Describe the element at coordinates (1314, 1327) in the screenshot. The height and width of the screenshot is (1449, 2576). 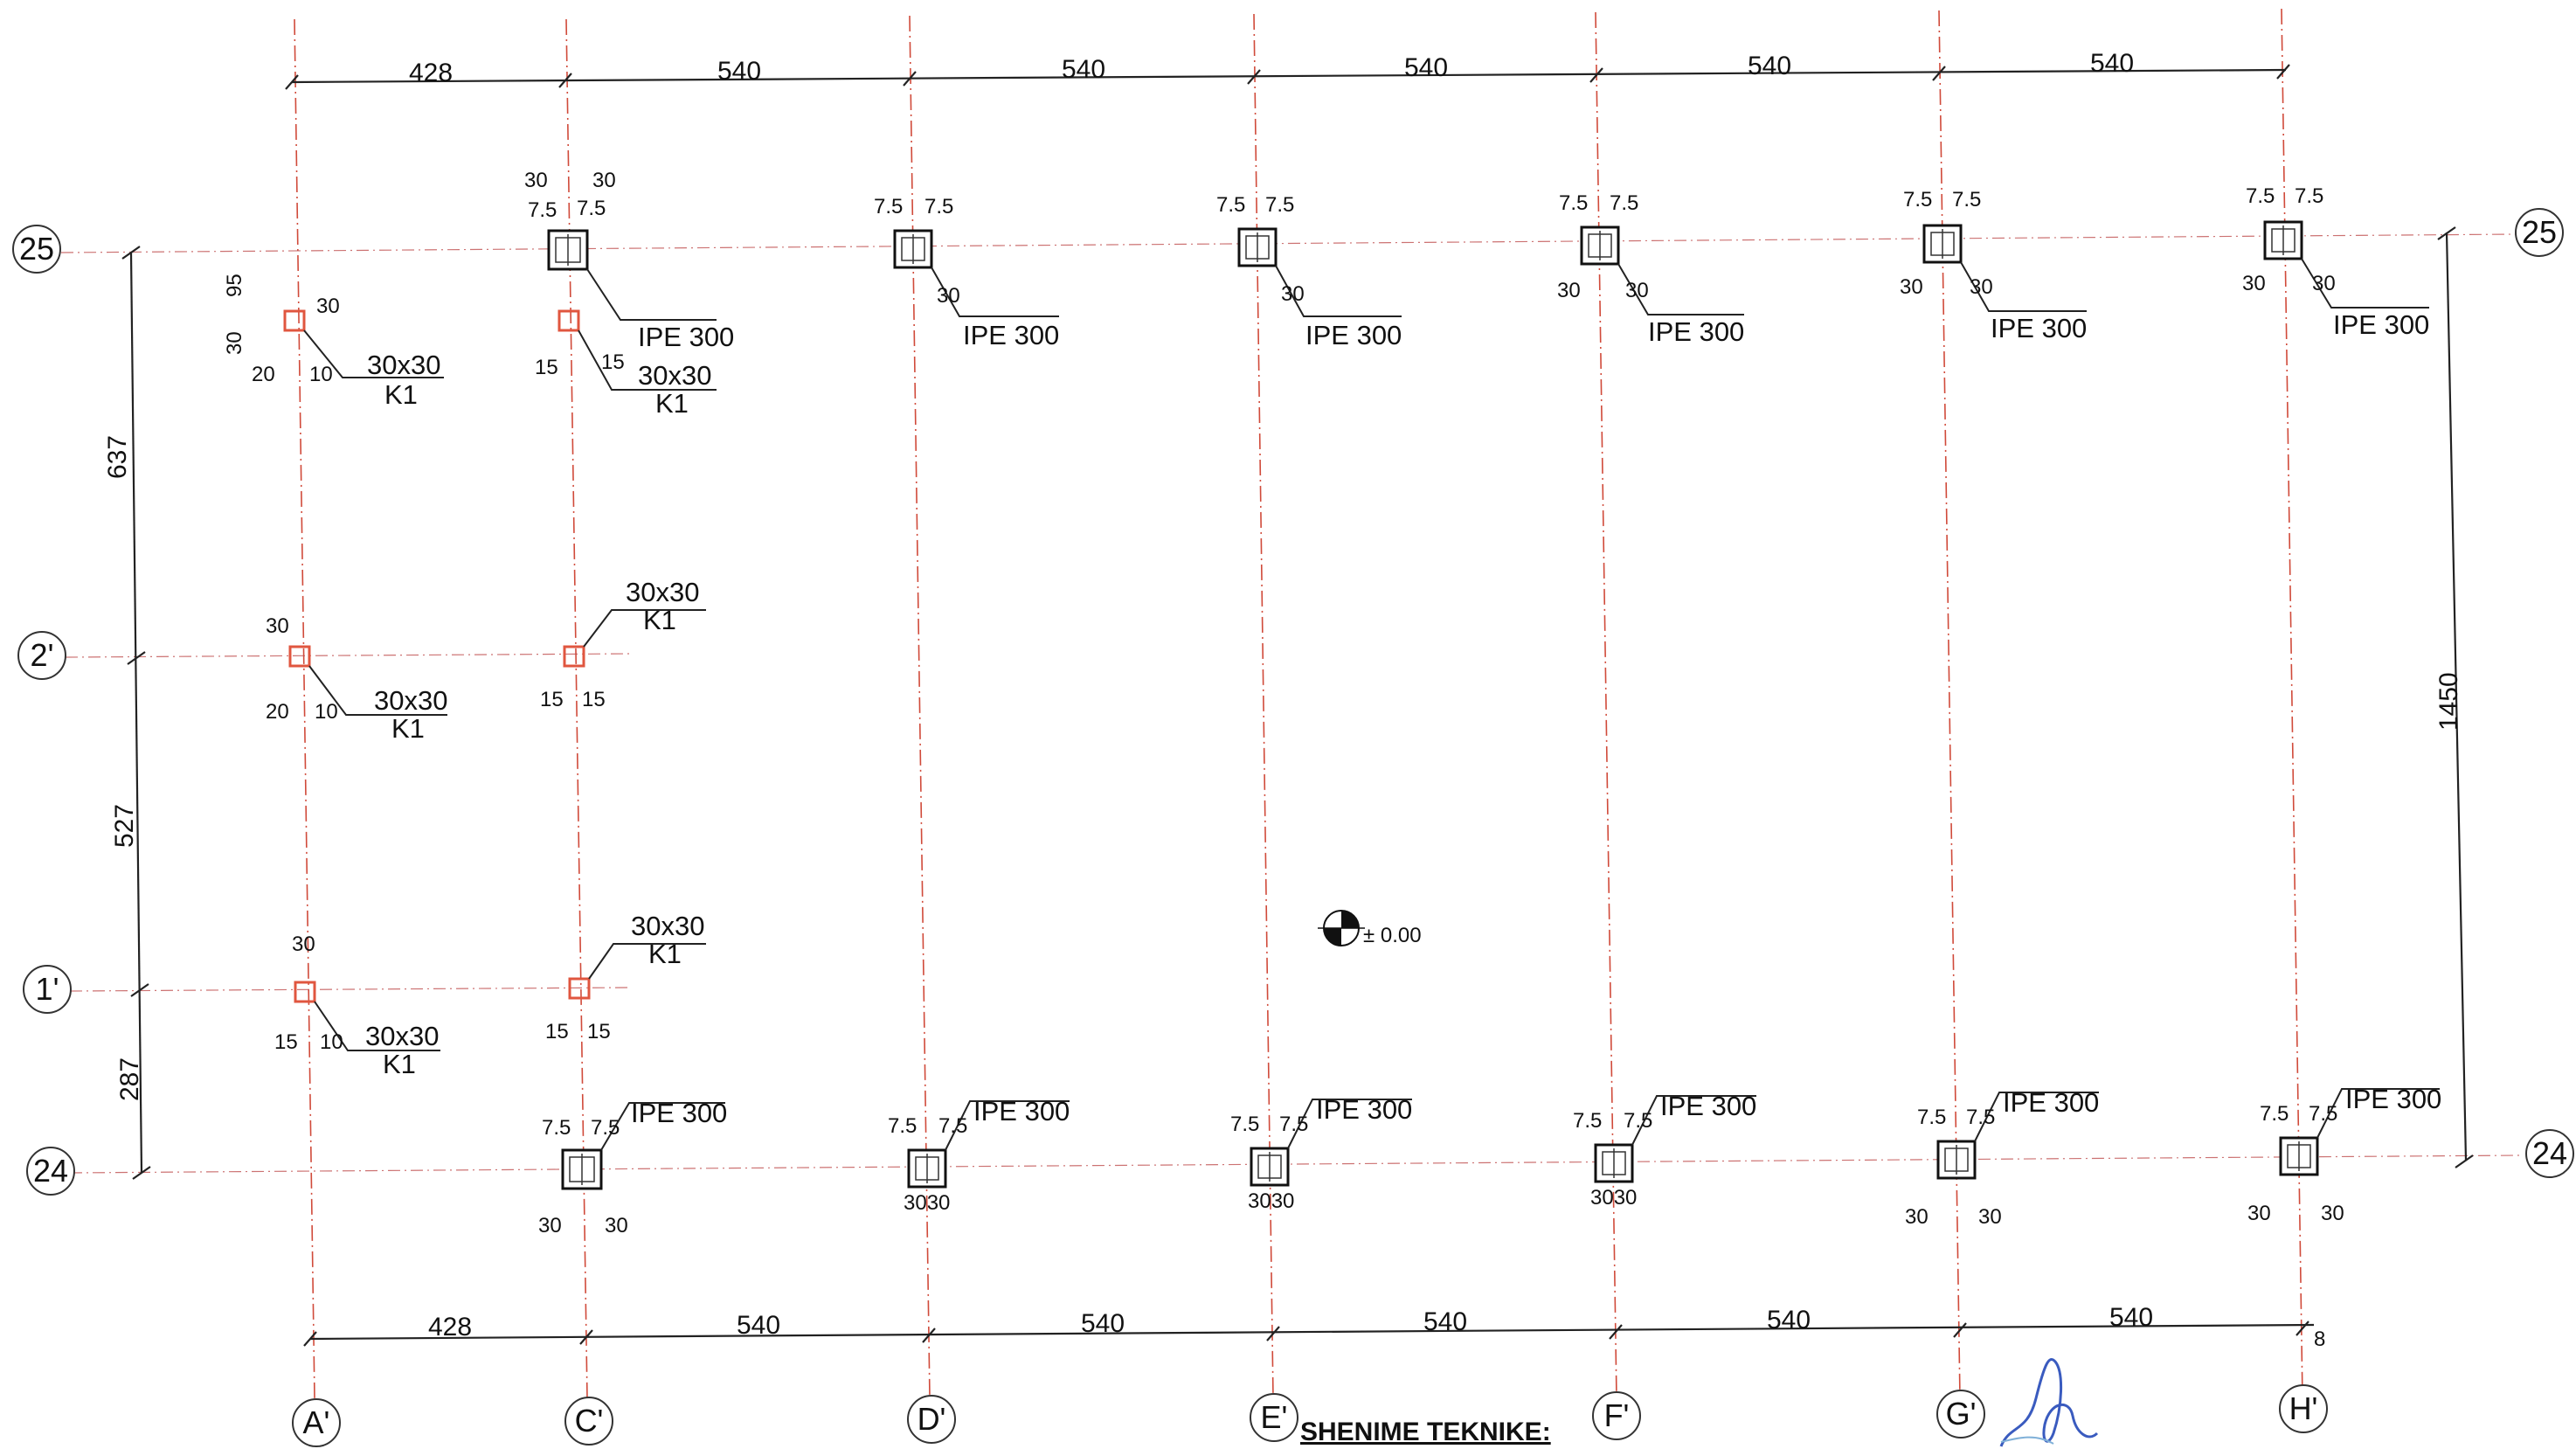
I see `bottom-dimension-chain: 428 540 540 540 540 540 8` at that location.